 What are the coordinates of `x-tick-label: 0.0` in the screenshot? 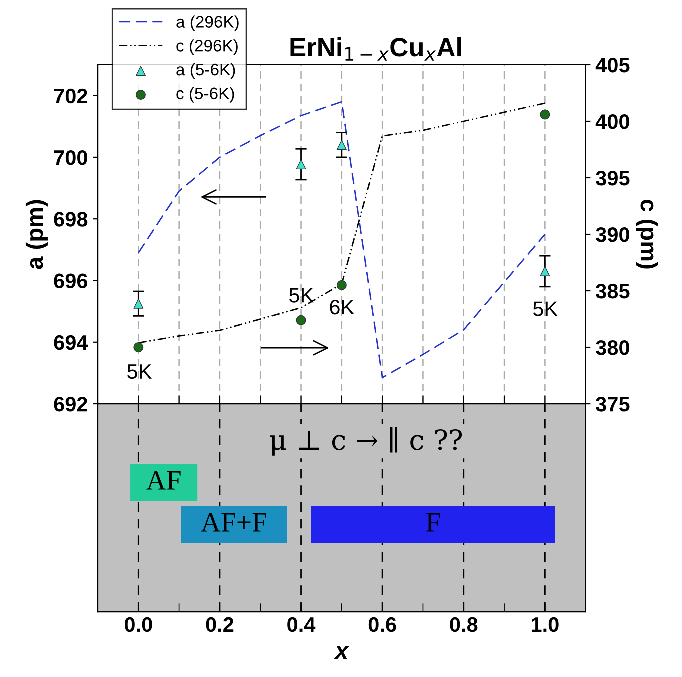 It's located at (138, 624).